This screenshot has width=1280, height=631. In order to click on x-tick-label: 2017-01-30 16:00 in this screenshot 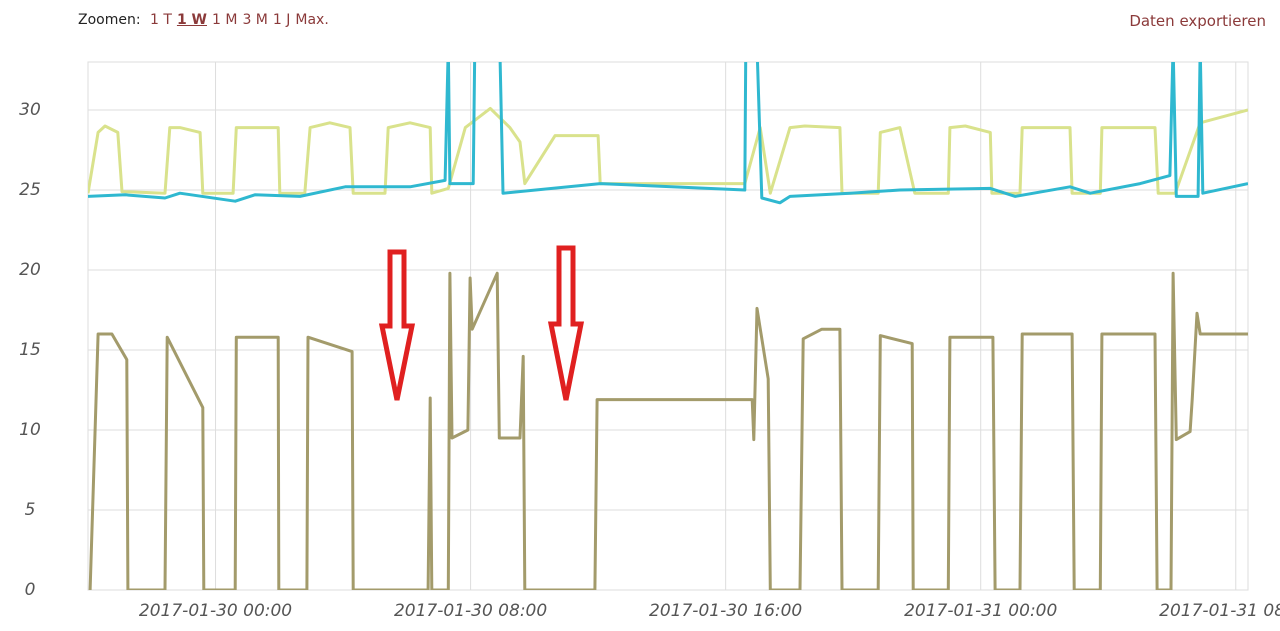, I will do `click(725, 611)`.